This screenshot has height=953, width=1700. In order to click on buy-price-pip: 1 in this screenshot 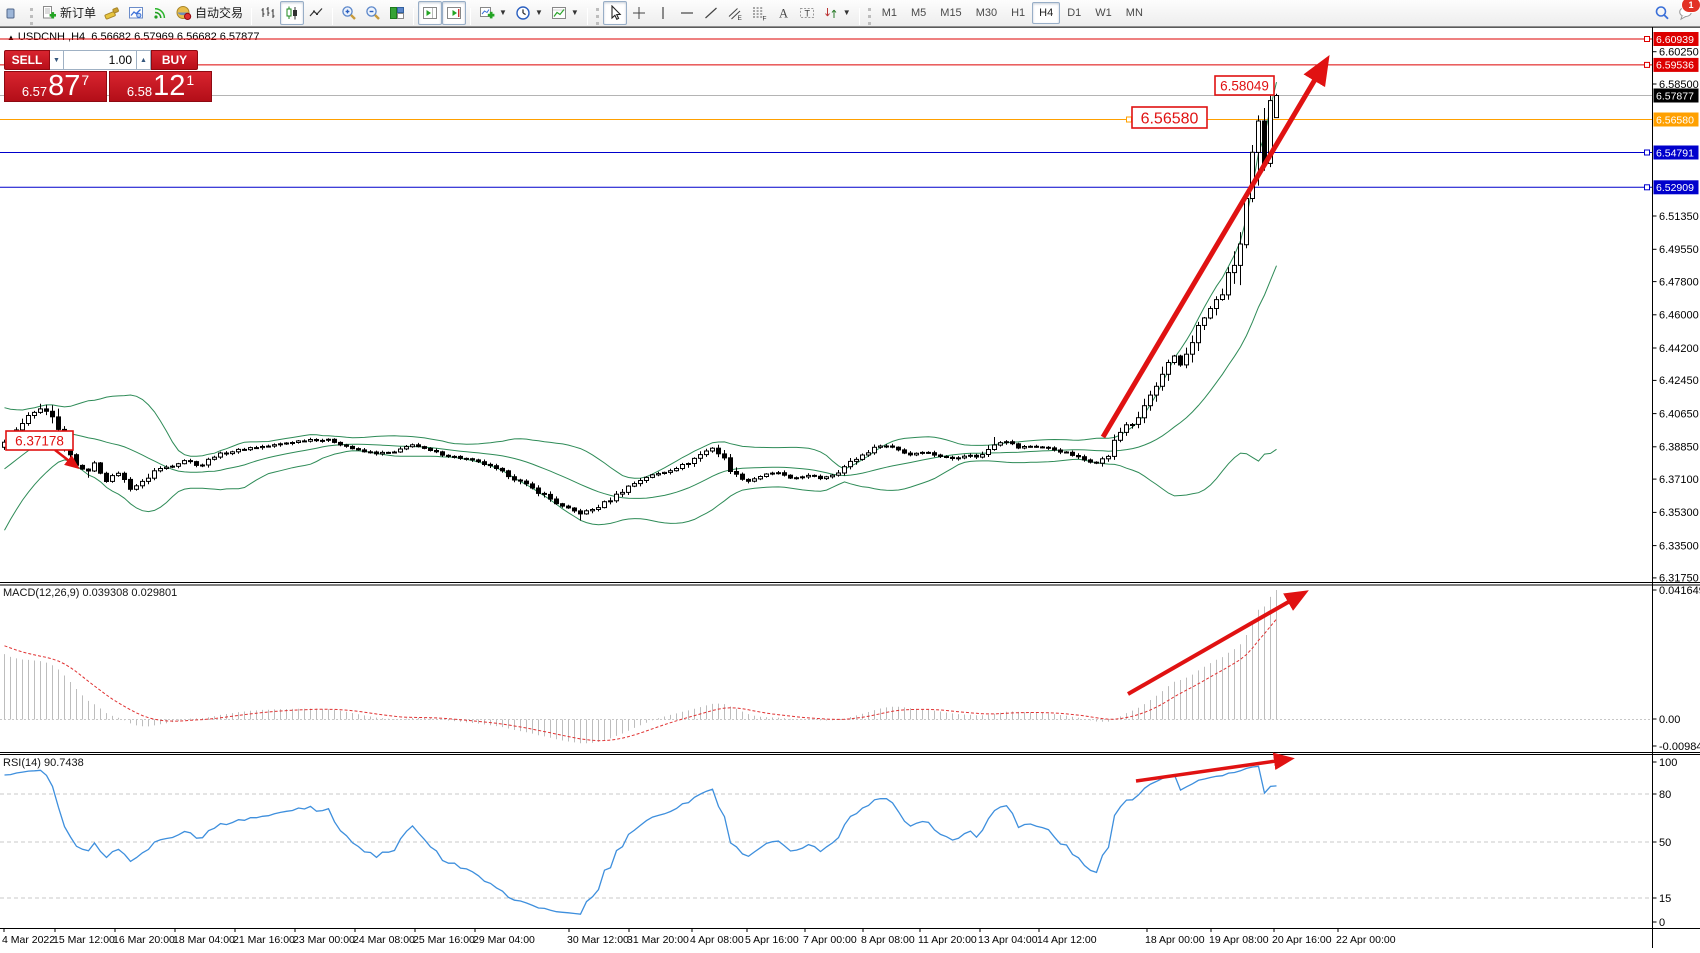, I will do `click(190, 80)`.